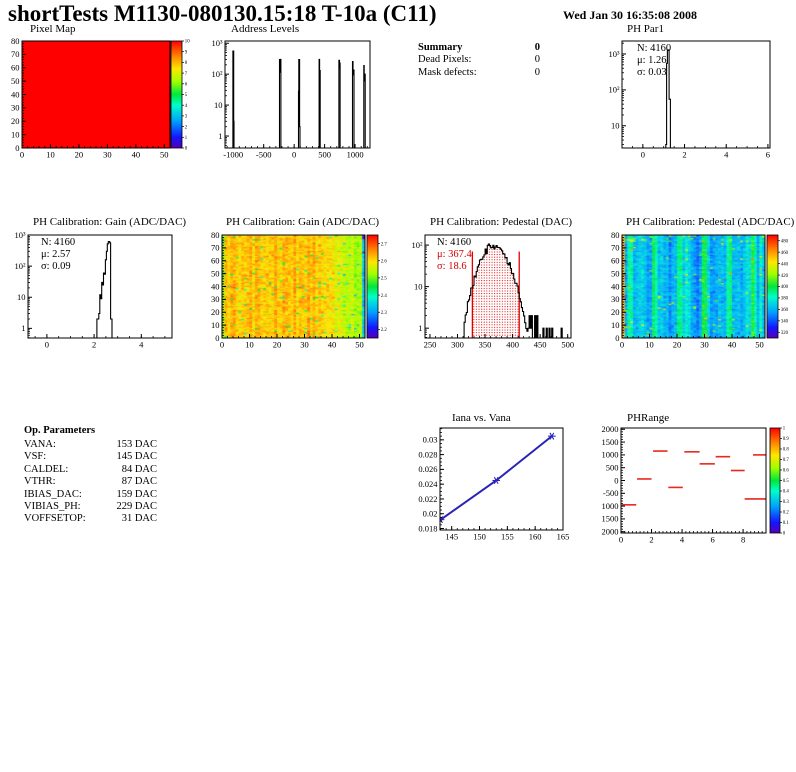 Image resolution: width=796 pixels, height=772 pixels. Describe the element at coordinates (615, 235) in the screenshot. I see `svg-text: 80` at that location.